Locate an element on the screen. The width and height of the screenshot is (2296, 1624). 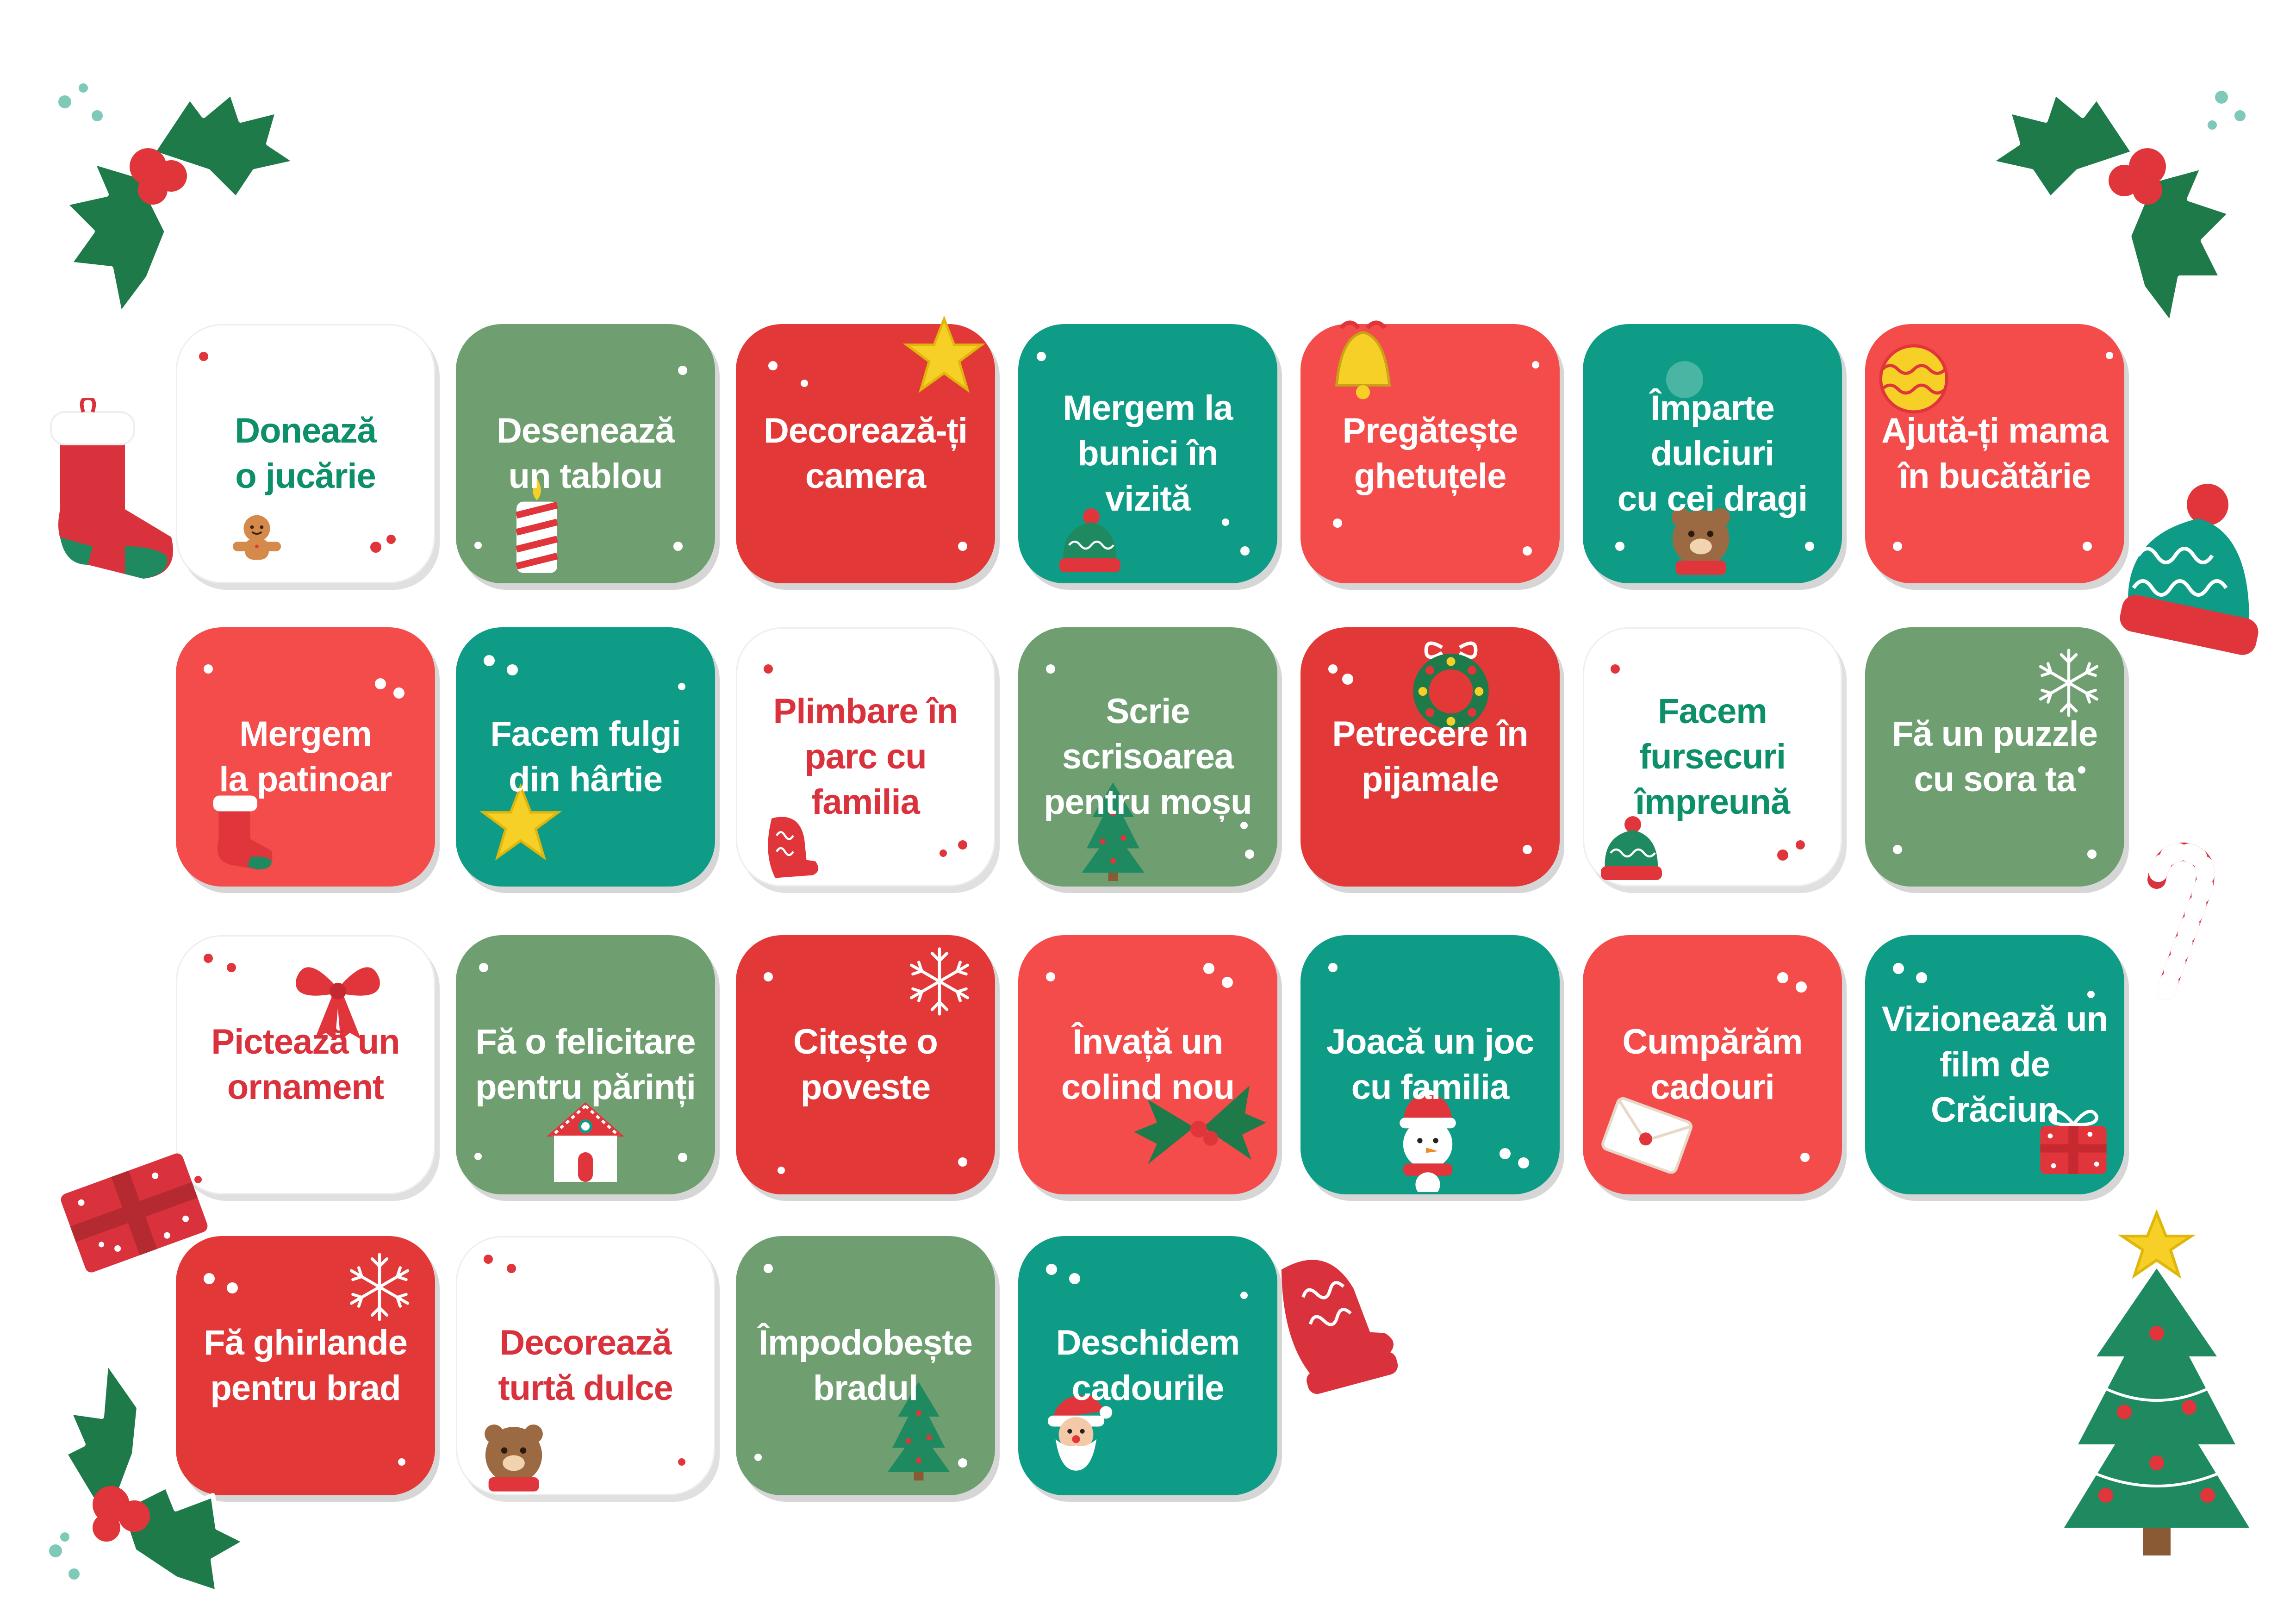
card-label: Cumpărăm cadouri is located at coordinates (1712, 1064).